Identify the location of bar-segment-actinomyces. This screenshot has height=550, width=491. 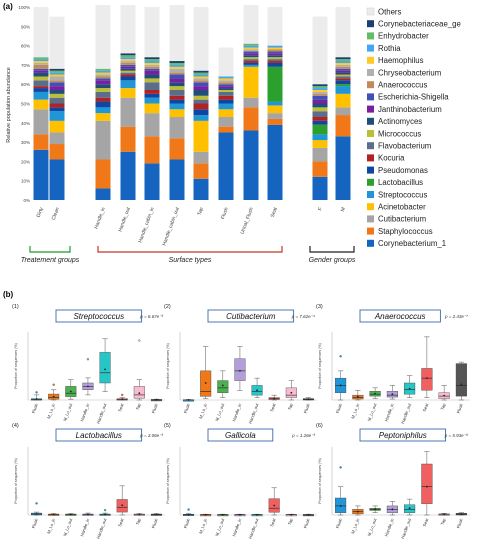
(103, 86).